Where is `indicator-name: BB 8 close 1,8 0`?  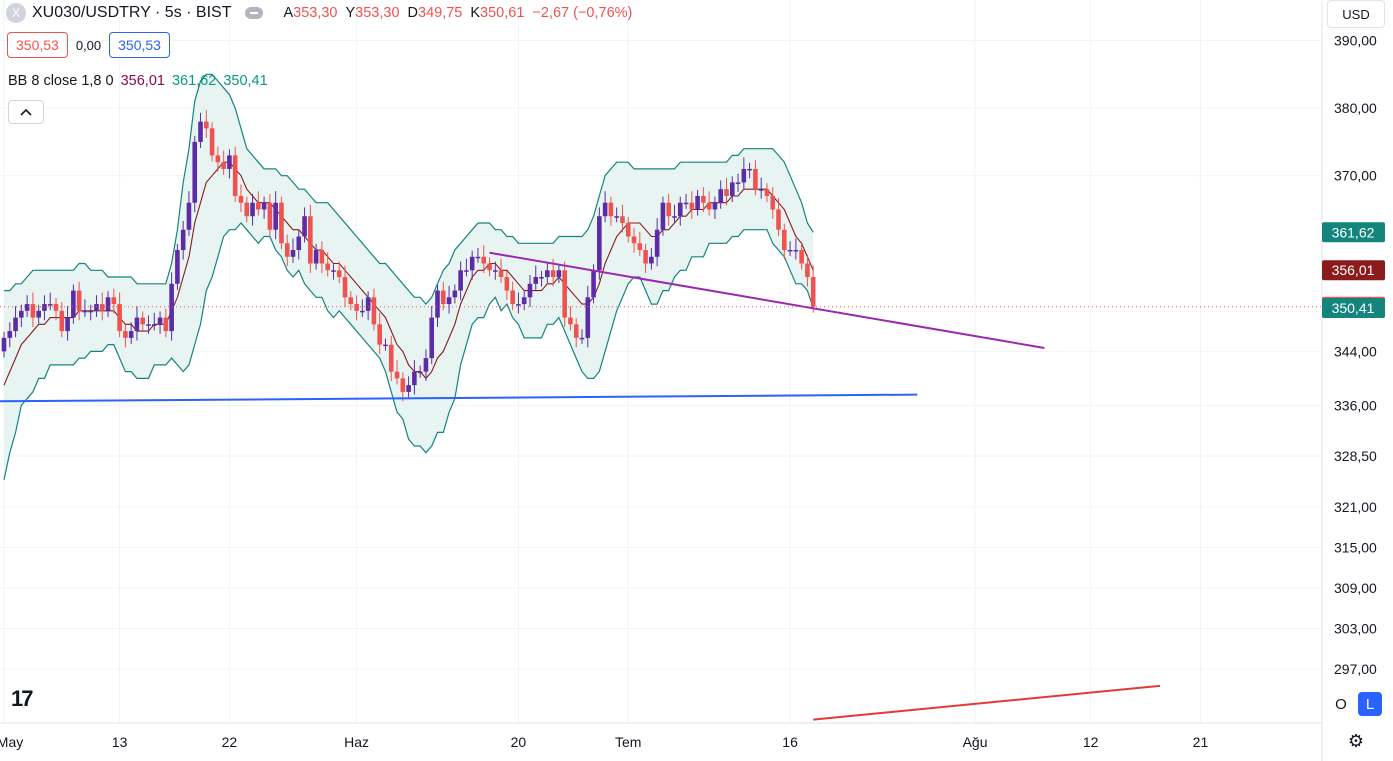 indicator-name: BB 8 close 1,8 0 is located at coordinates (61, 81).